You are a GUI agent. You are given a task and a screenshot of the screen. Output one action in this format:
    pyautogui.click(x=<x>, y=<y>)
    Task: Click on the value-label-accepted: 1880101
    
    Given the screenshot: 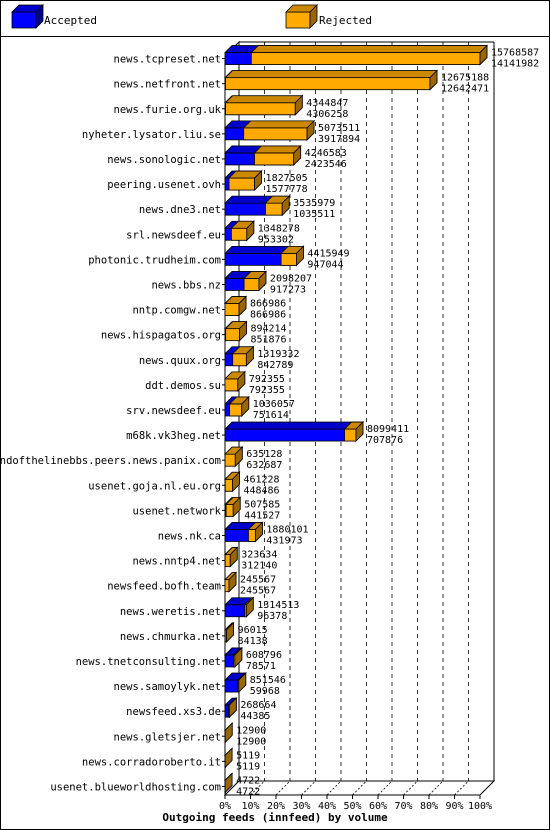 What is the action you would take?
    pyautogui.click(x=287, y=529)
    